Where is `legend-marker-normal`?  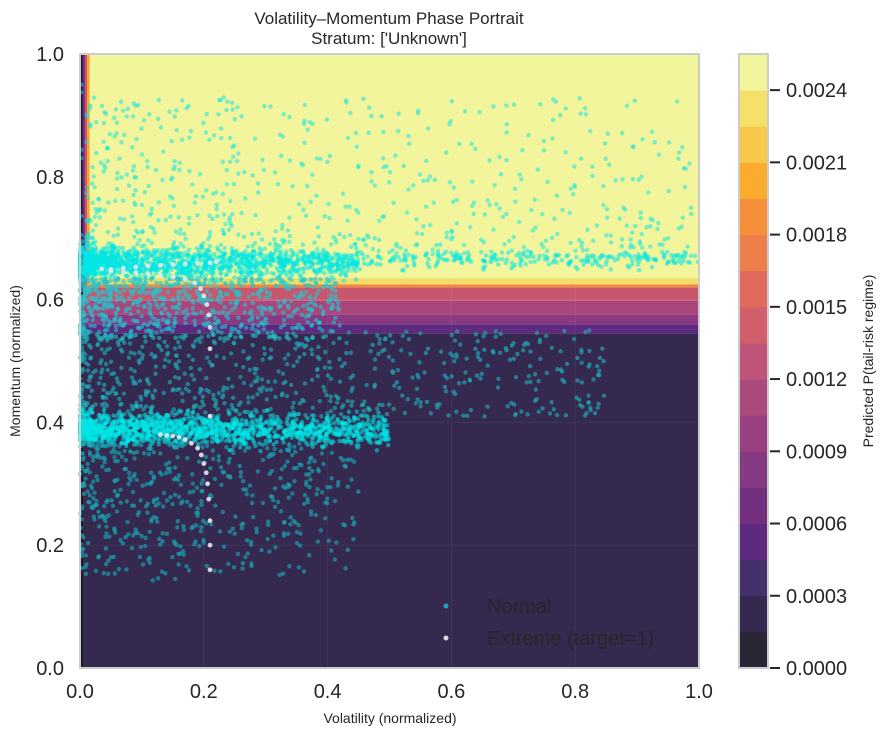 legend-marker-normal is located at coordinates (446, 606).